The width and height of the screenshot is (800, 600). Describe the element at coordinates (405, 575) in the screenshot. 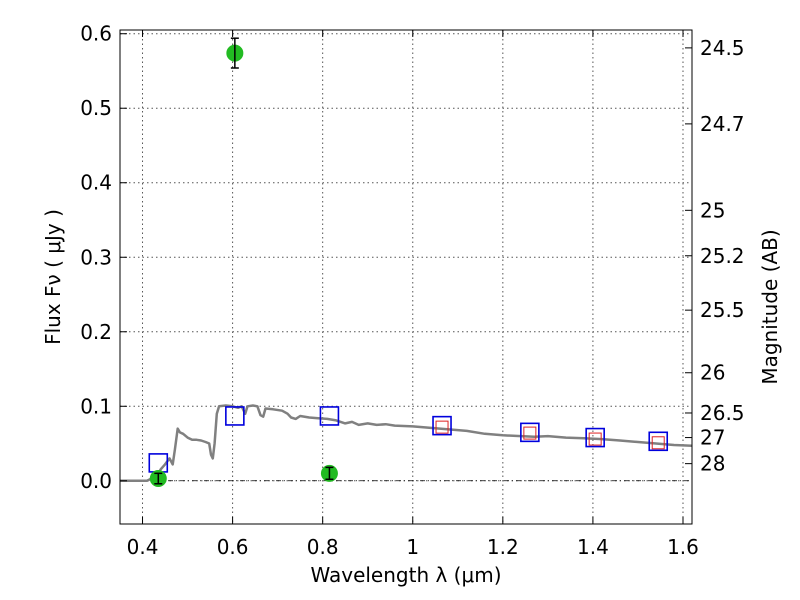

I see `x-axis-title: Wavelength λ (μm)` at that location.